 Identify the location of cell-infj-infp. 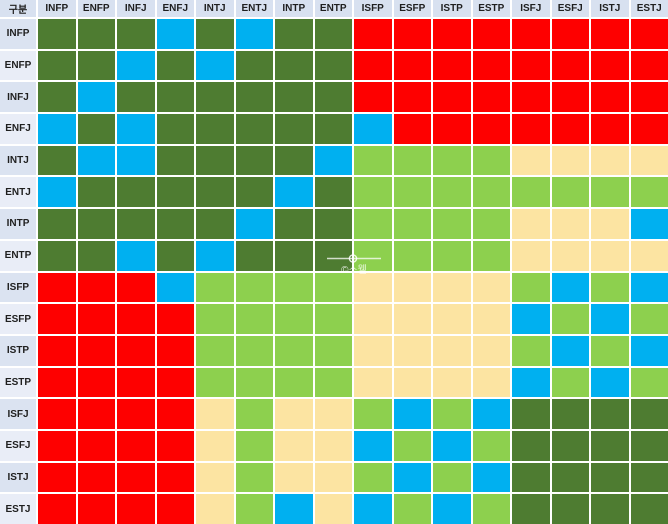
(57, 97).